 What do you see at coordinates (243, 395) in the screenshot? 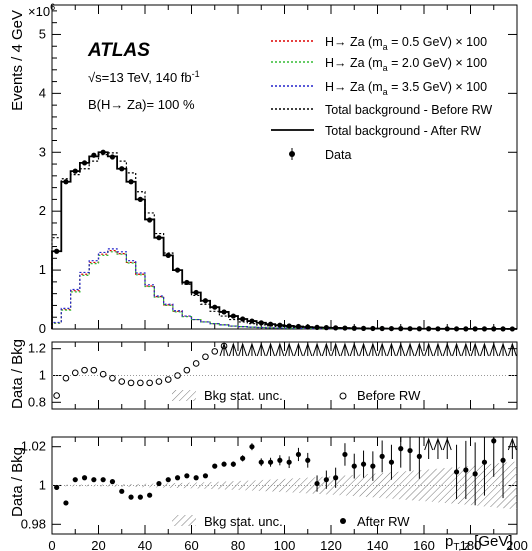
I see `ratio-before-band-legend-label: Bkg stat. unc.` at bounding box center [243, 395].